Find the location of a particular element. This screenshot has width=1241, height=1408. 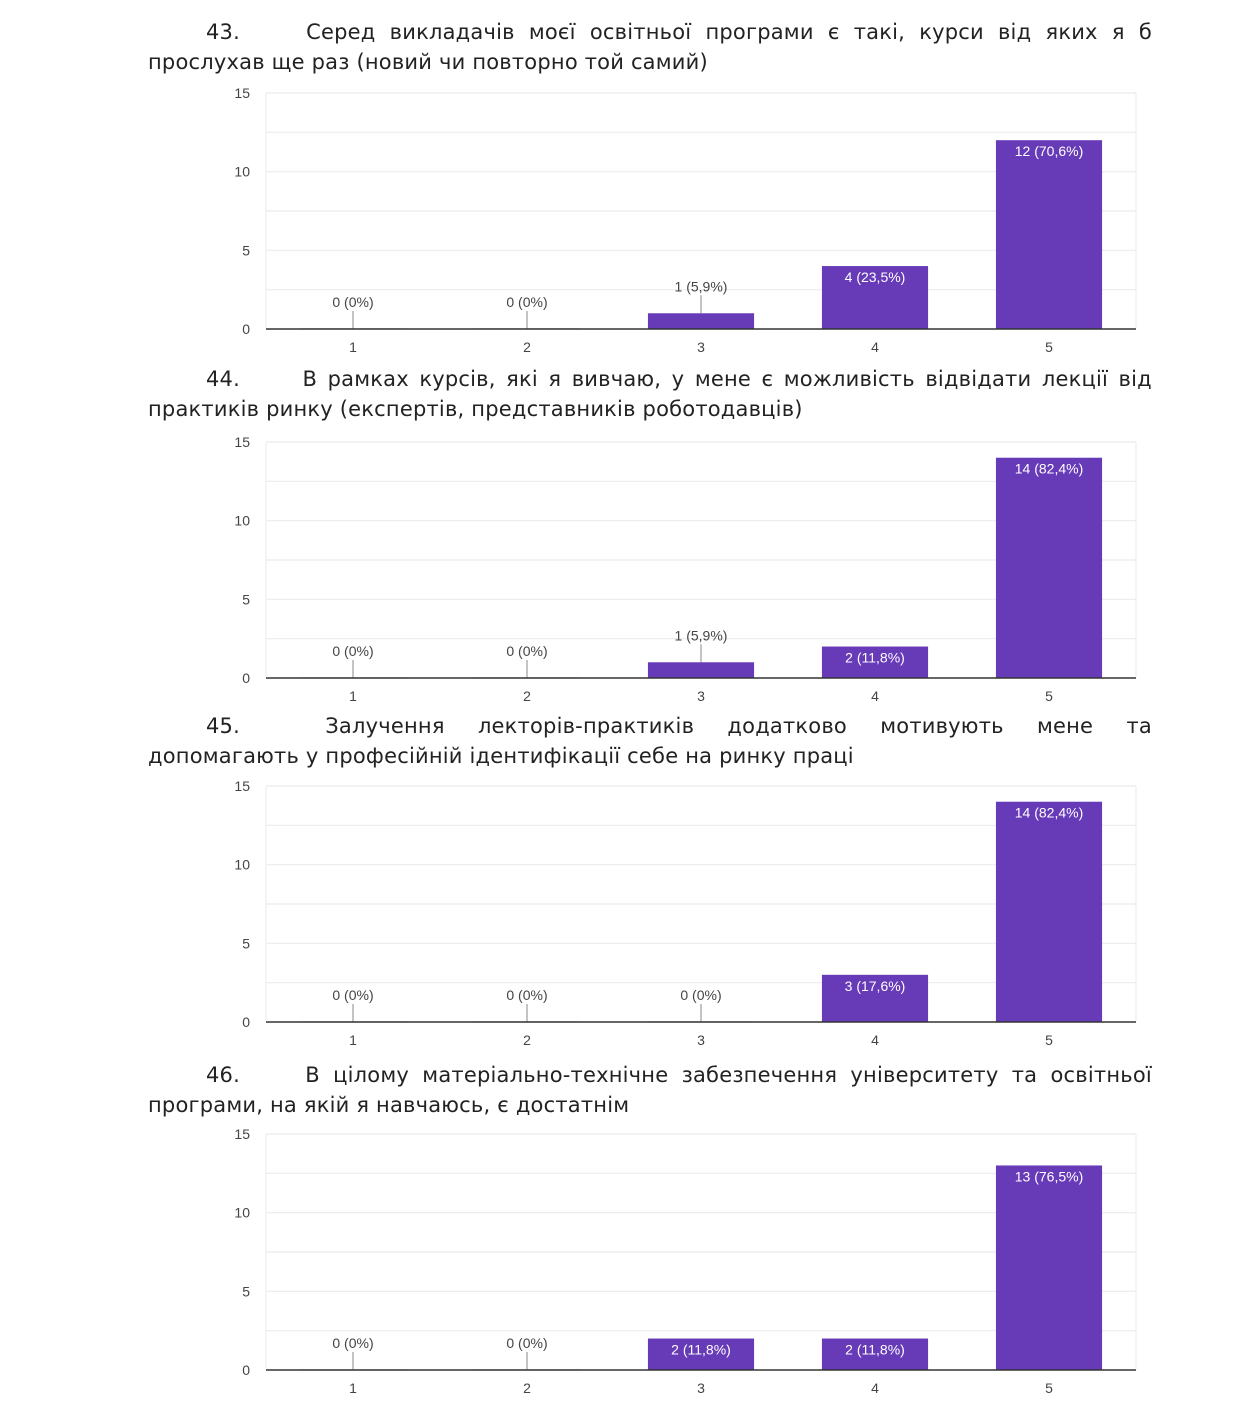

question-number: 45. is located at coordinates (223, 726).